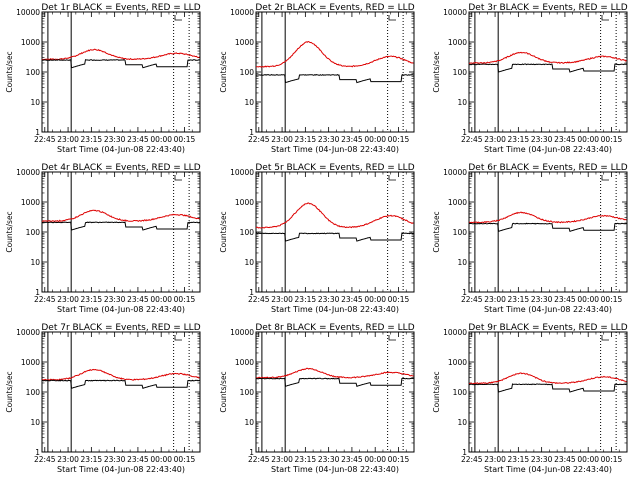 Image resolution: width=640 pixels, height=480 pixels. What do you see at coordinates (334, 8) in the screenshot?
I see `chart-title: Det 2r BLACK = Events, RED = LLD` at bounding box center [334, 8].